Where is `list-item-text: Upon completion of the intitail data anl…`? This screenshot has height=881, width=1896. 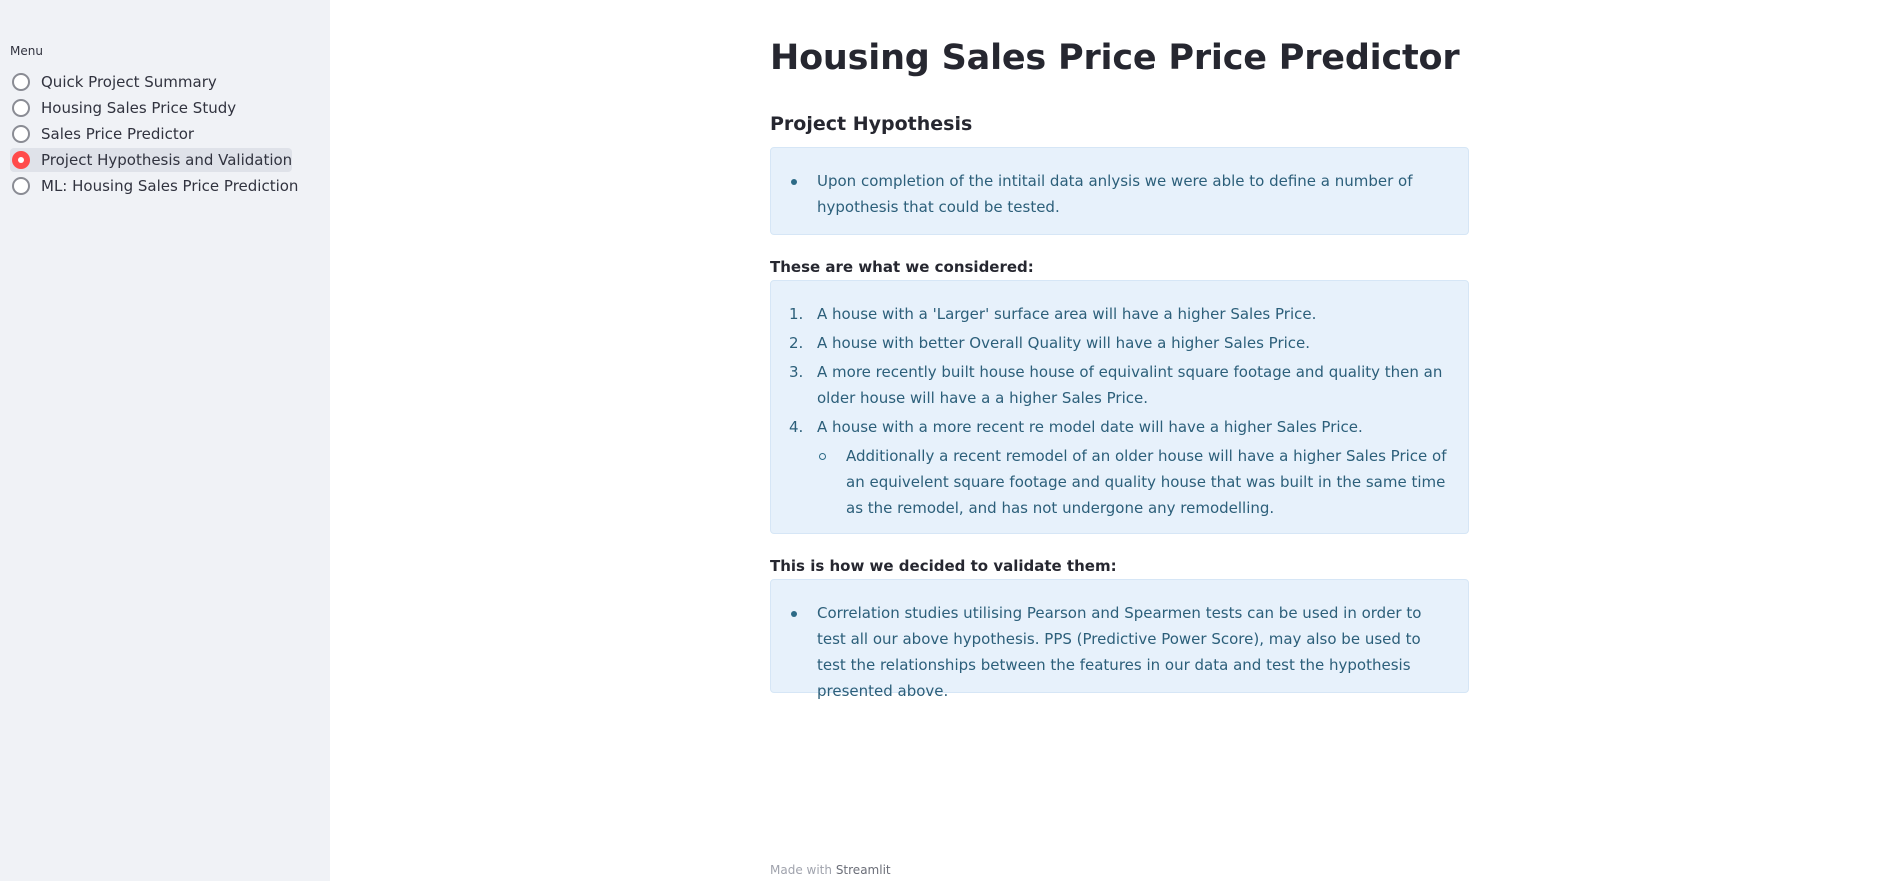 list-item-text: Upon completion of the intitail data anl… is located at coordinates (1115, 194).